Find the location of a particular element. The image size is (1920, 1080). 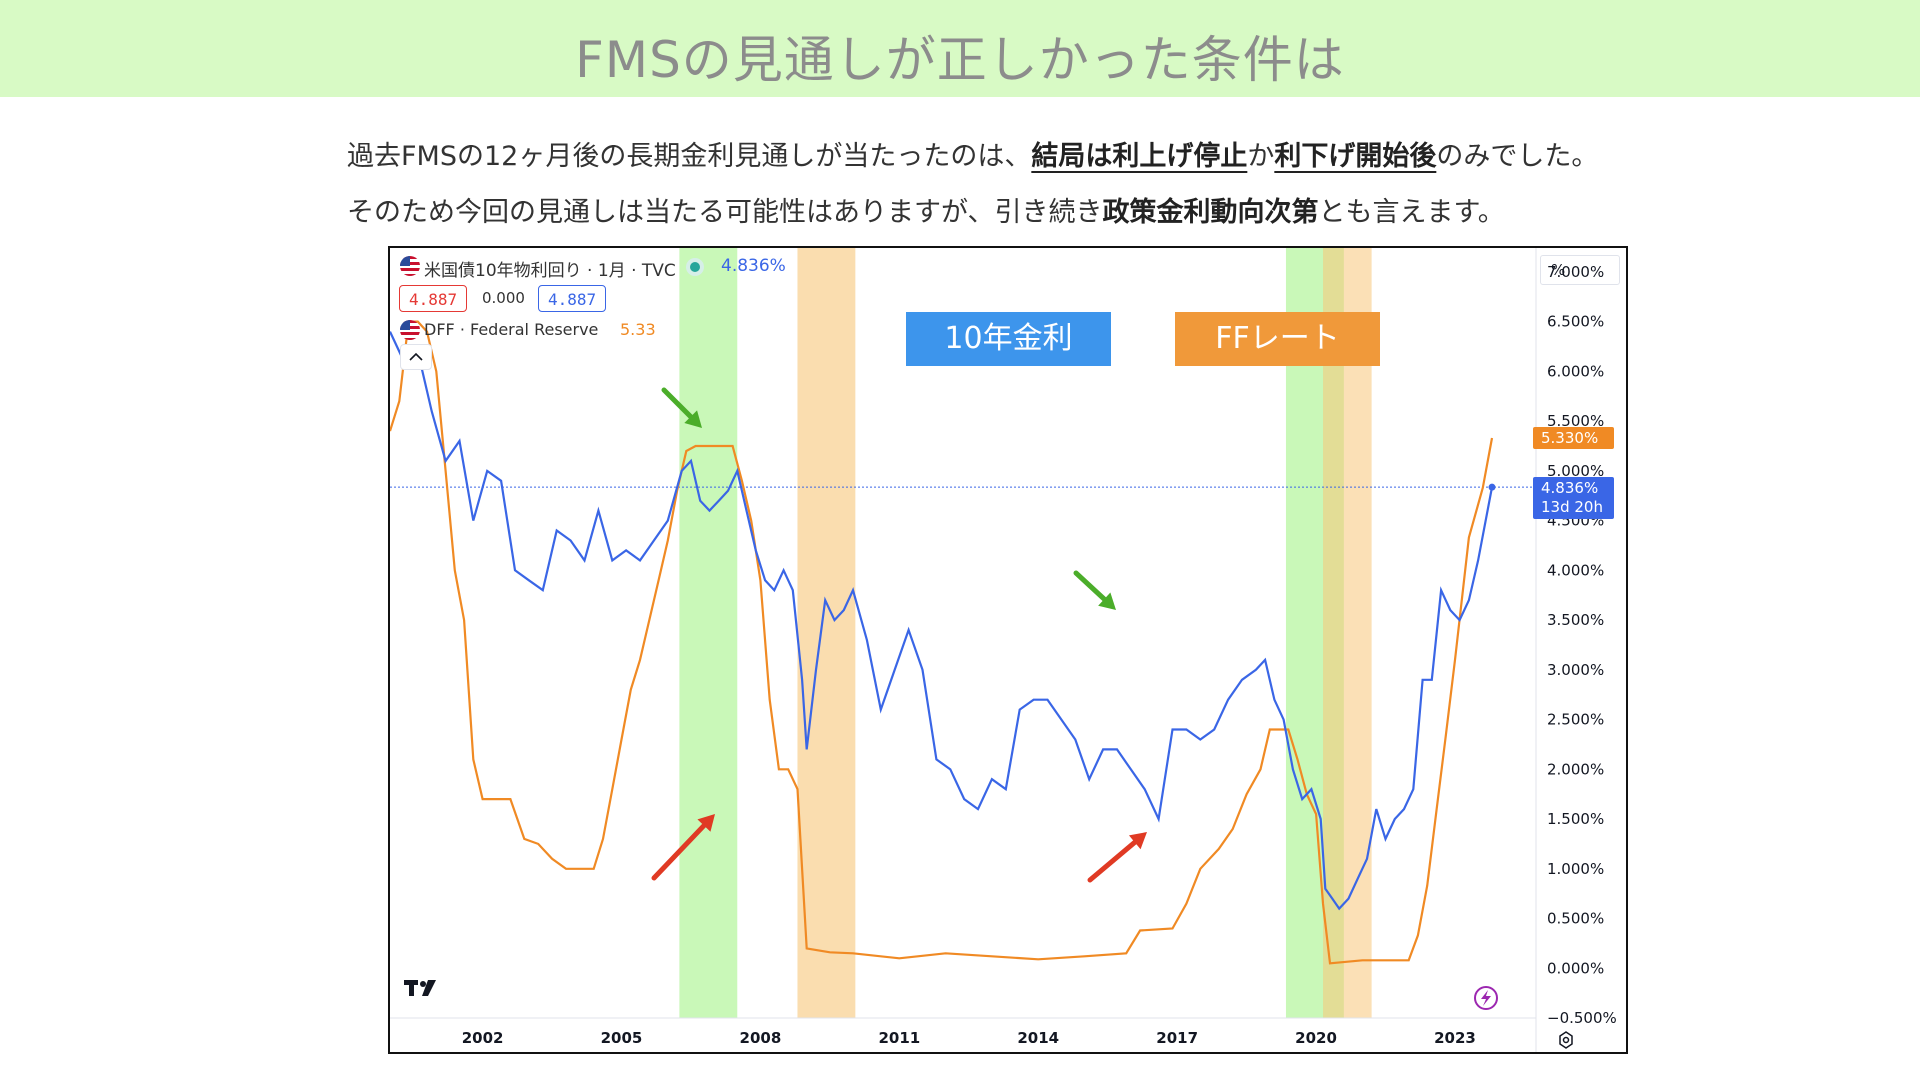

ten-year-last-price-tag: 4.836% 13d 20h is located at coordinates (1573, 498).